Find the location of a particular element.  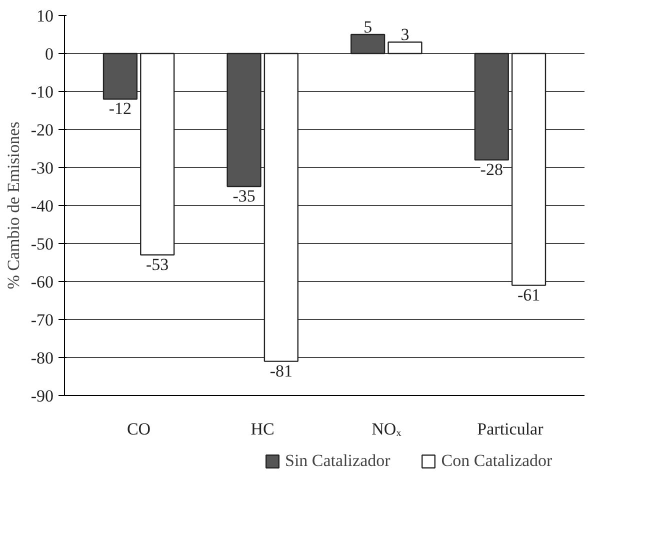

x-tick-label: CO is located at coordinates (138, 429).